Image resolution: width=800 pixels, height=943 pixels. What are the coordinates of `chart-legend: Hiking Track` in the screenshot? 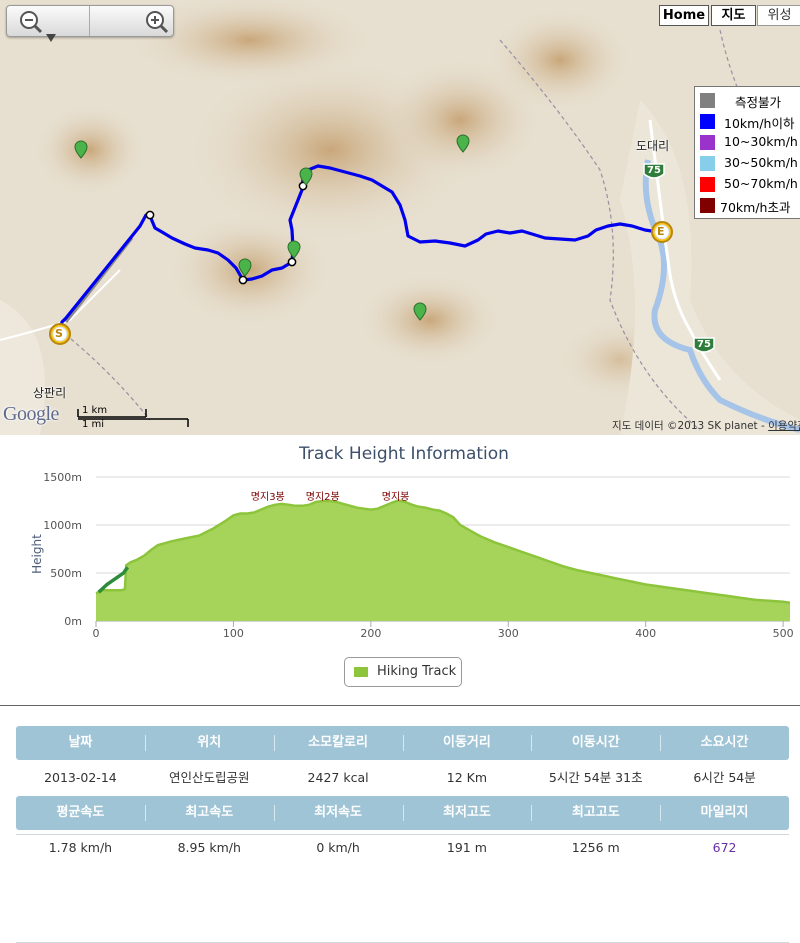 It's located at (403, 672).